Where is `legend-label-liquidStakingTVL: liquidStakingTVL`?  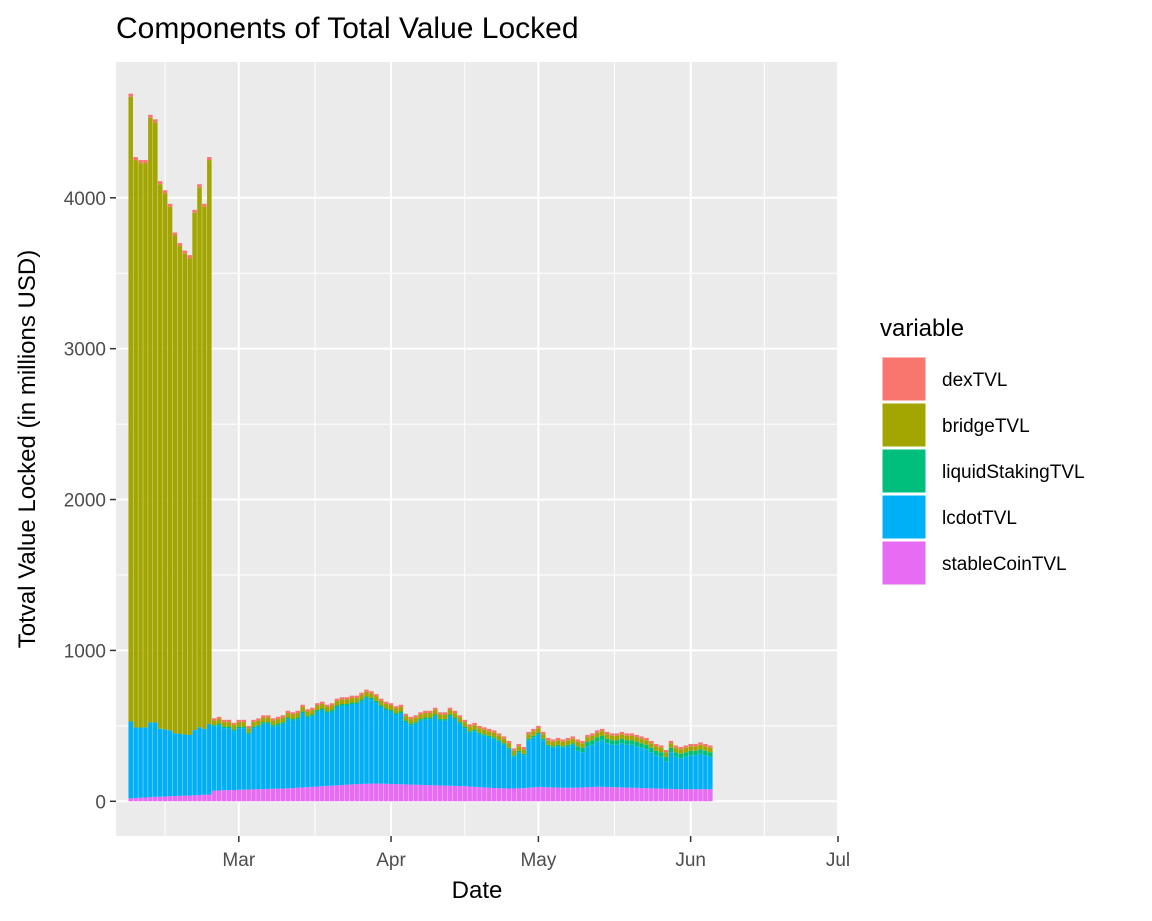 legend-label-liquidStakingTVL: liquidStakingTVL is located at coordinates (1013, 472).